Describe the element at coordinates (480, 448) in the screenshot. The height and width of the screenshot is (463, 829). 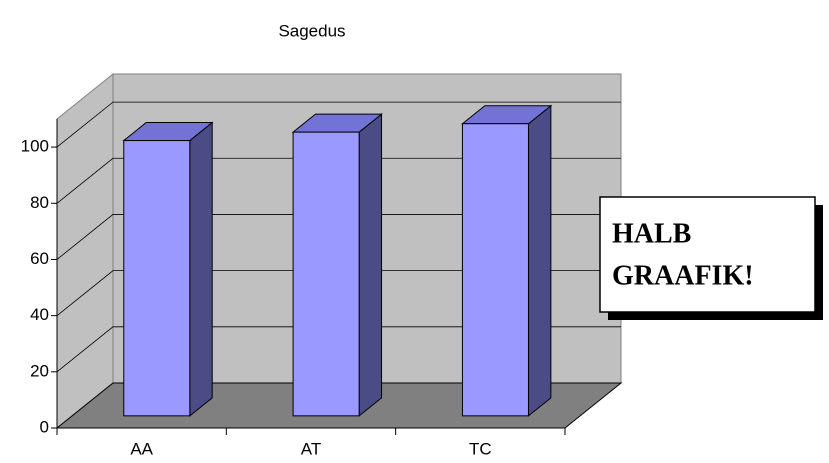
I see `x-tick-label: TC` at that location.